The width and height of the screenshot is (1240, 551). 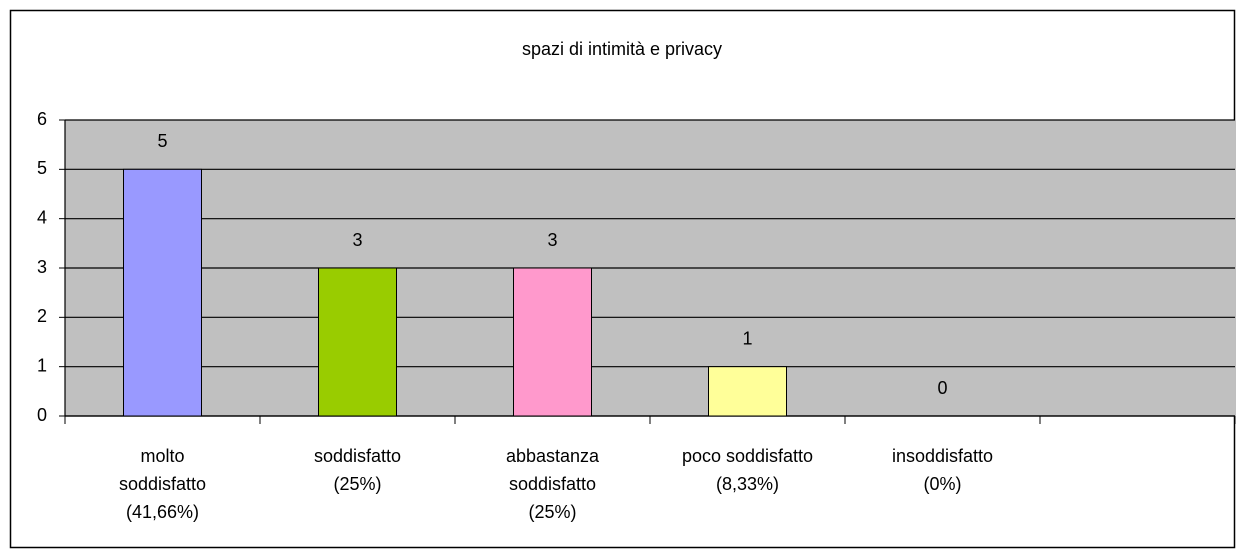 I want to click on x-tick-label: soddisfatto (25%), so click(x=357, y=470).